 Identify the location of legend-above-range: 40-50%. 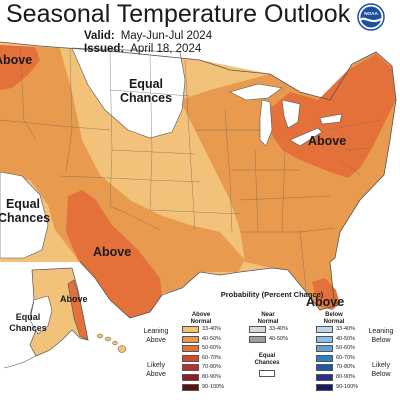
(211, 338).